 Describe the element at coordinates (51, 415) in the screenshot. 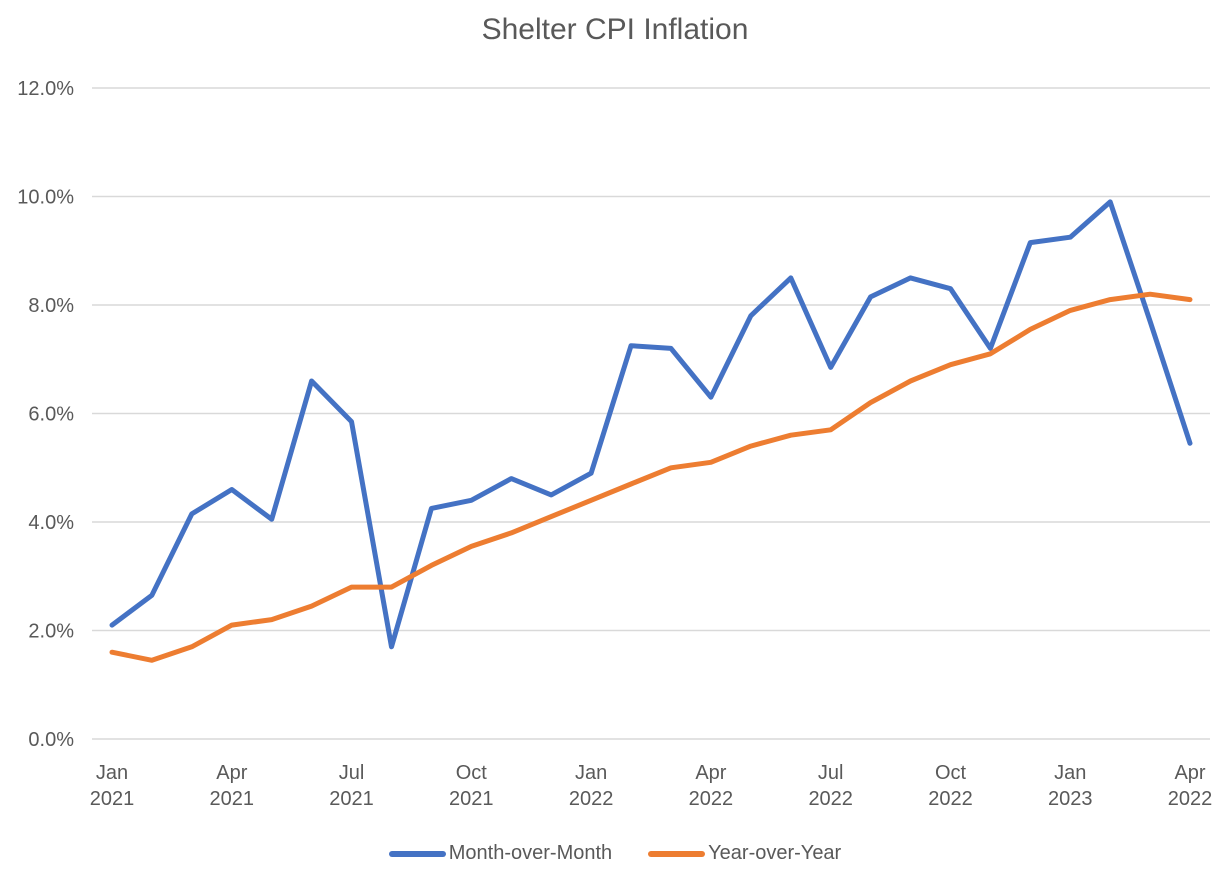

I see `y-axis-tick-label: 6.0%` at that location.